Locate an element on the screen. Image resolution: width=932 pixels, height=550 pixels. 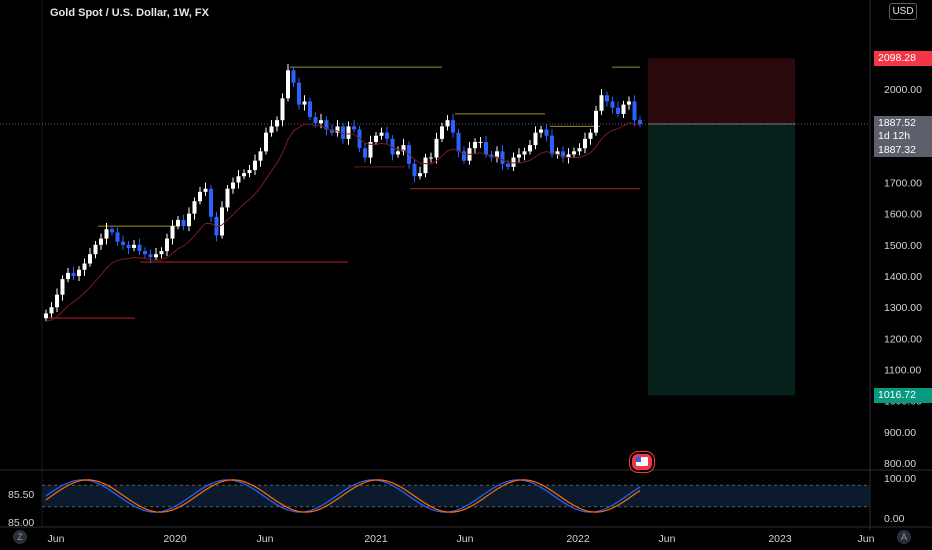
oscillator-tick-label: 0.00 is located at coordinates (894, 519).